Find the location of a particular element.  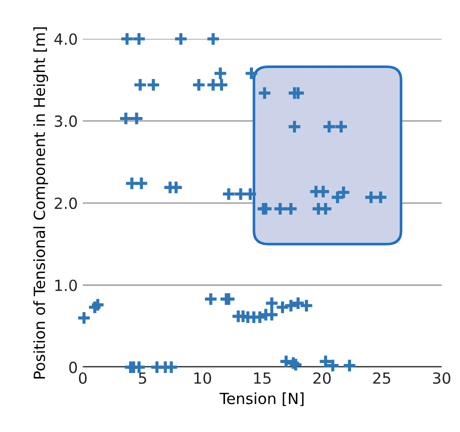

y-tick-label: 3.0 is located at coordinates (65, 121).